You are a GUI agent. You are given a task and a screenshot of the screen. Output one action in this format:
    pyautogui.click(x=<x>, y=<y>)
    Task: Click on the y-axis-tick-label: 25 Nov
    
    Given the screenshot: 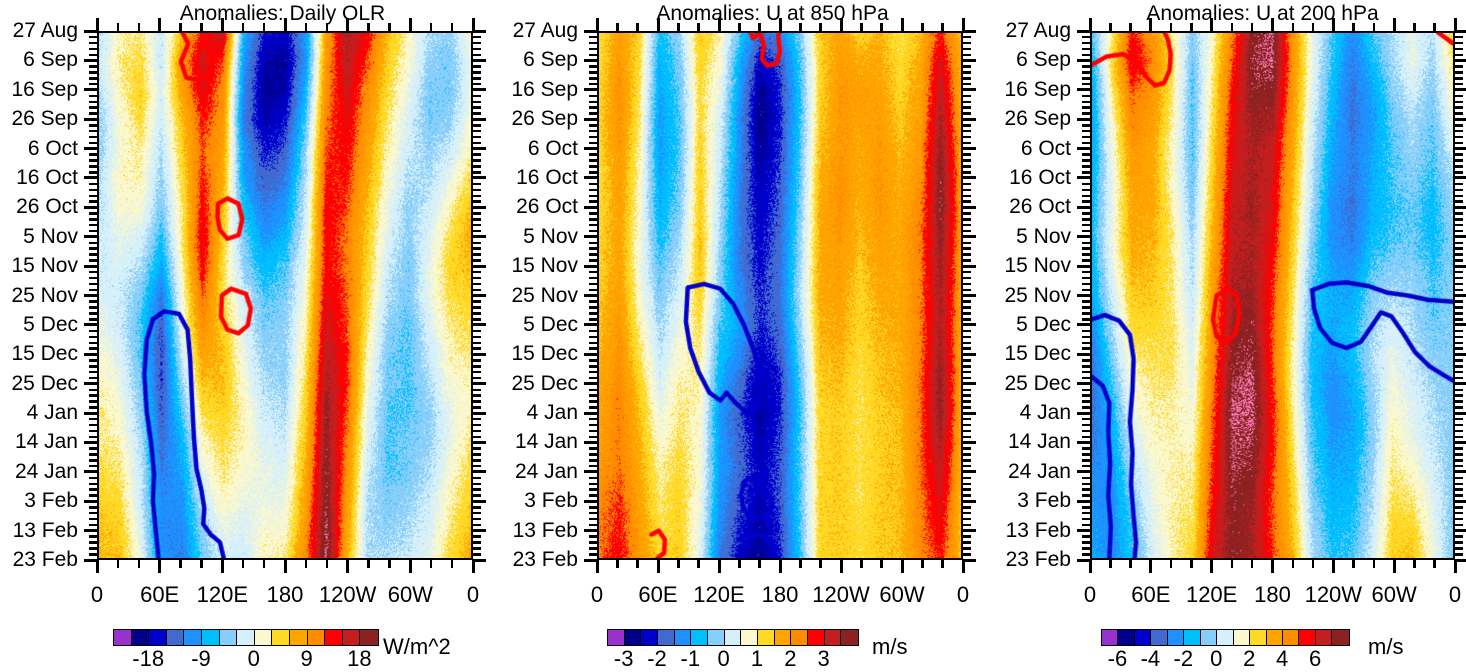 What is the action you would take?
    pyautogui.click(x=1037, y=295)
    